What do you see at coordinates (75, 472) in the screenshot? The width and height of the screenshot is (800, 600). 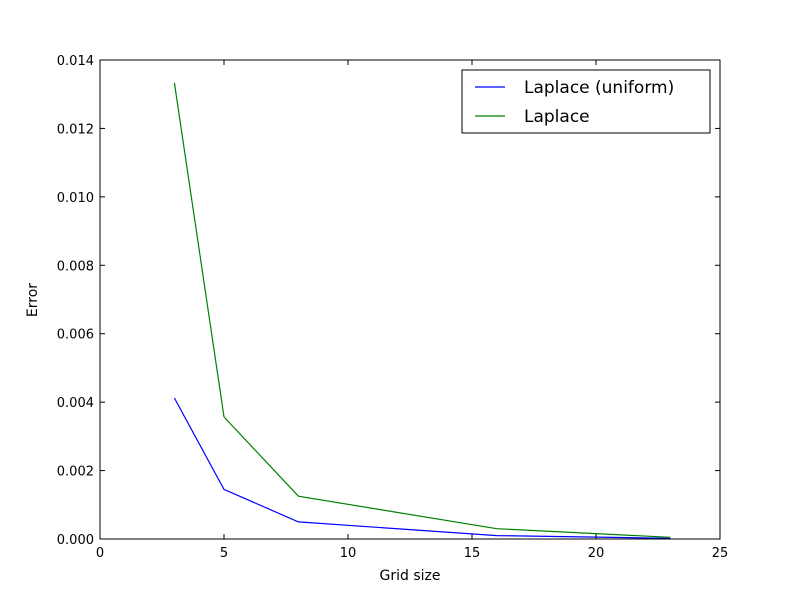 I see `y-tick-label: 0.002` at bounding box center [75, 472].